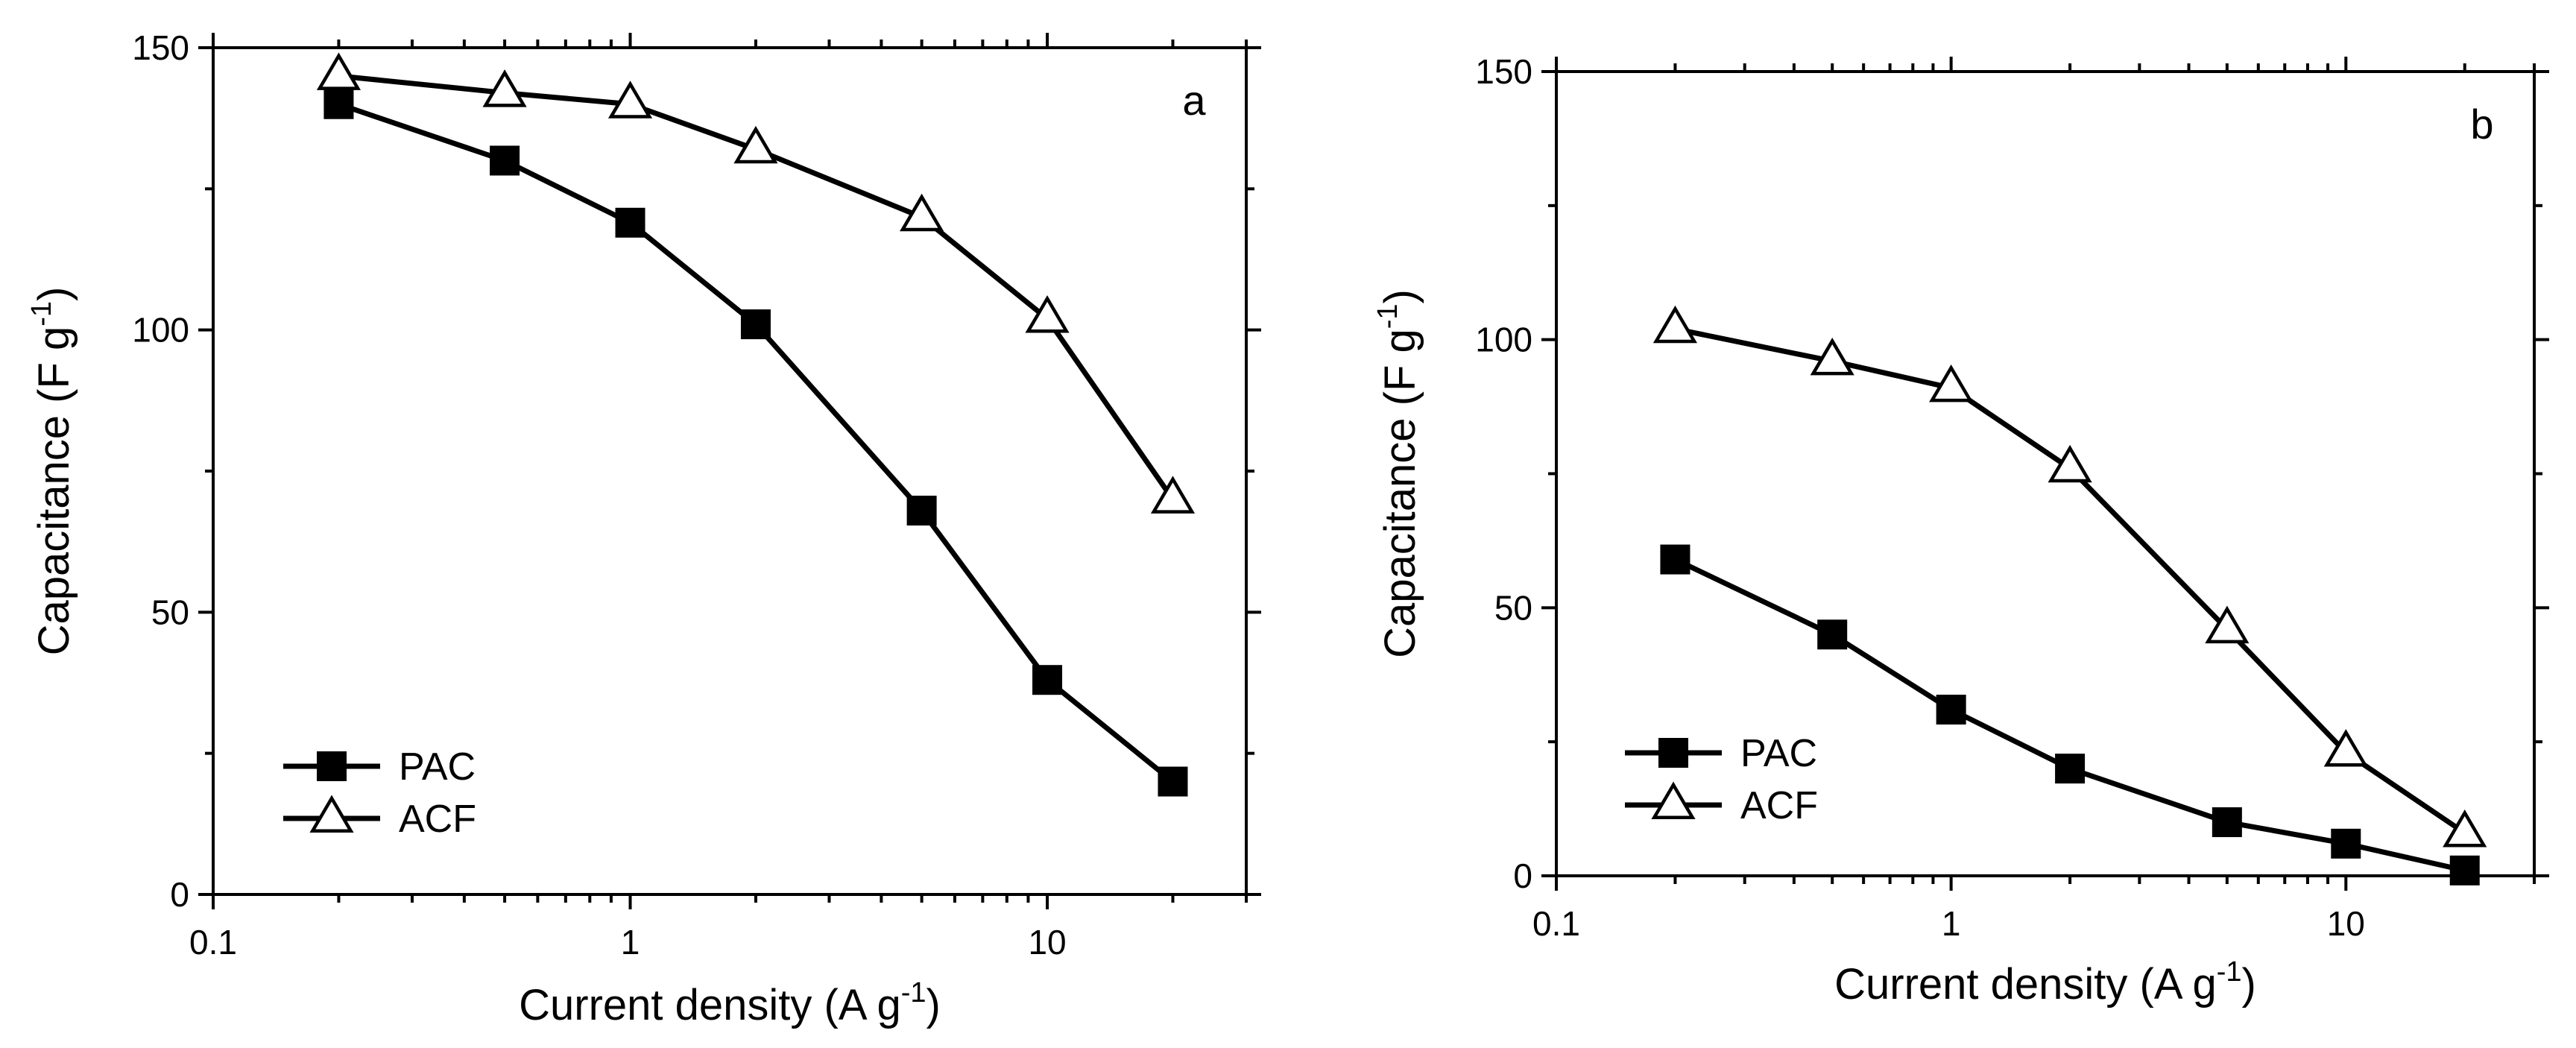 The width and height of the screenshot is (2576, 1048). What do you see at coordinates (2481, 124) in the screenshot?
I see `panel-label: b` at bounding box center [2481, 124].